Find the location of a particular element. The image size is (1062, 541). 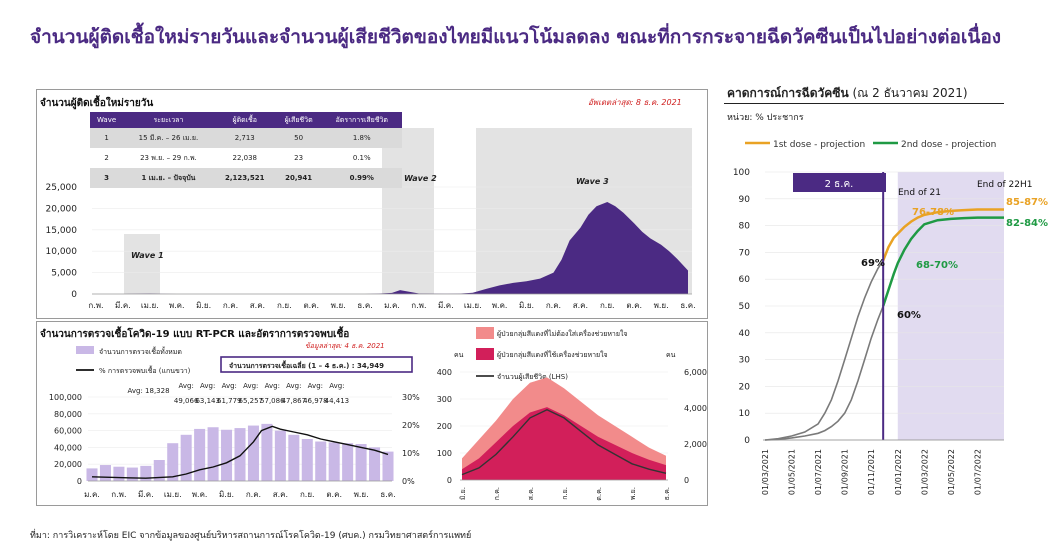

table-cell: 0.99% is located at coordinates (361, 178).